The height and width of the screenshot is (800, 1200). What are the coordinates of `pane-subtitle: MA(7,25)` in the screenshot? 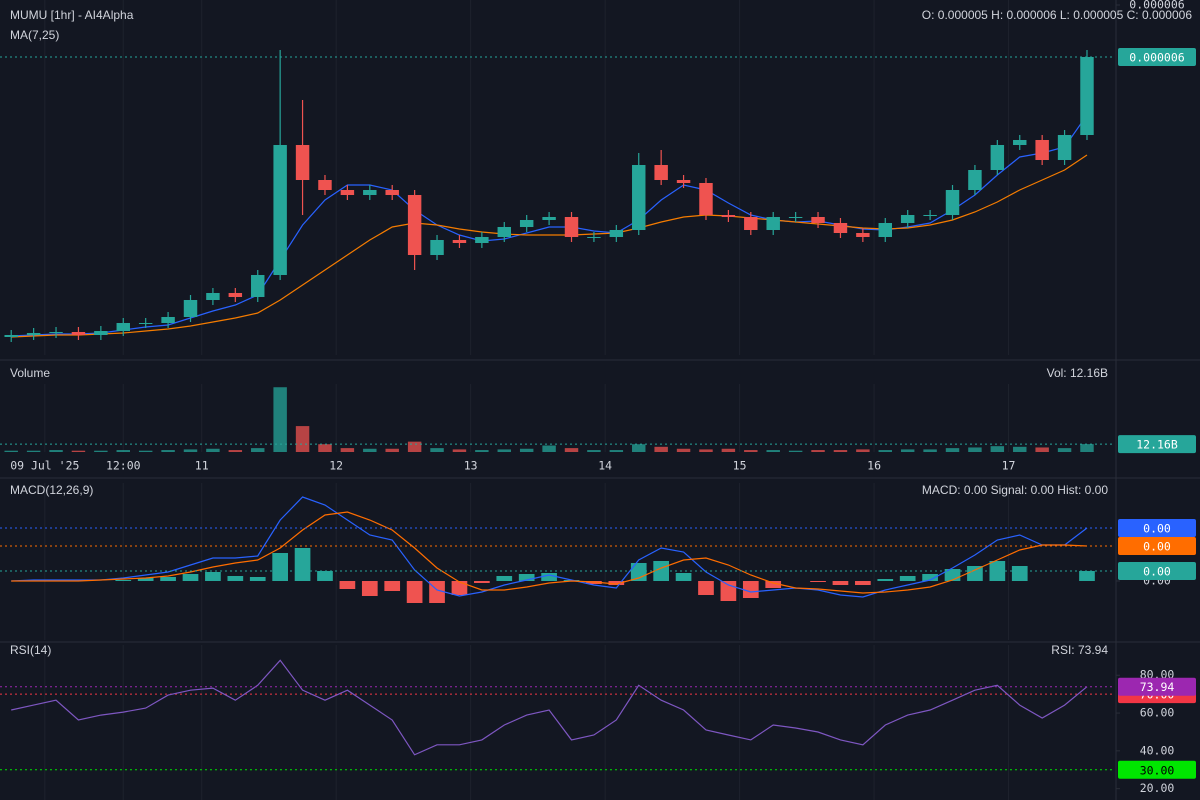 It's located at (34, 35).